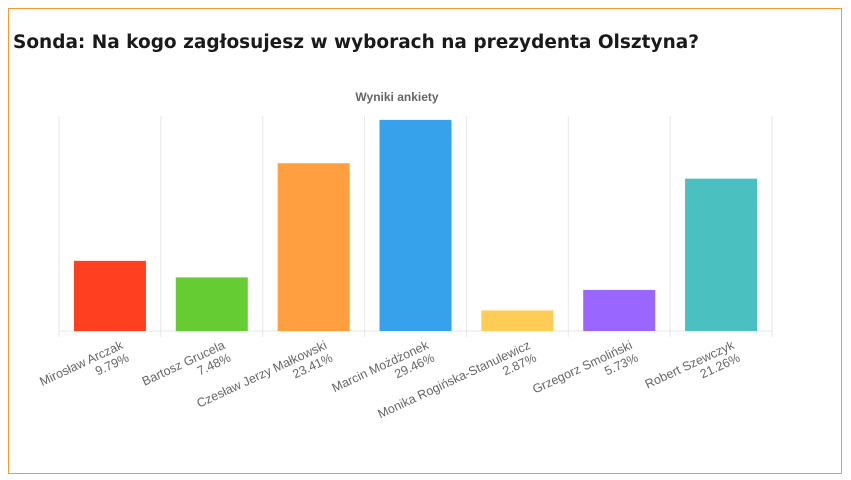 The width and height of the screenshot is (851, 480). I want to click on chart-title: Wyniki ankiety, so click(396, 97).